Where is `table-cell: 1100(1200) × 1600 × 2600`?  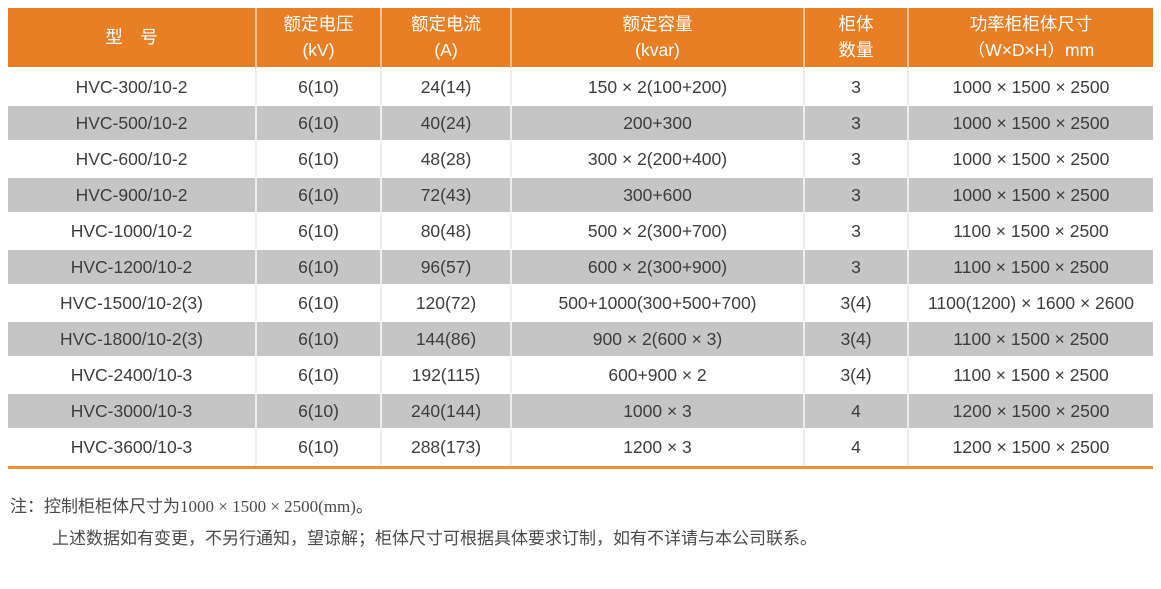 table-cell: 1100(1200) × 1600 × 2600 is located at coordinates (1030, 304).